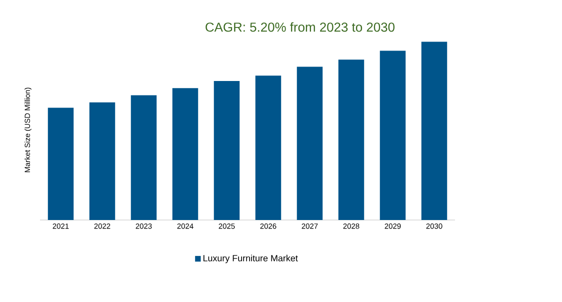 The height and width of the screenshot is (302, 562). What do you see at coordinates (250, 259) in the screenshot?
I see `legend-label: Luxury Furniture Market` at bounding box center [250, 259].